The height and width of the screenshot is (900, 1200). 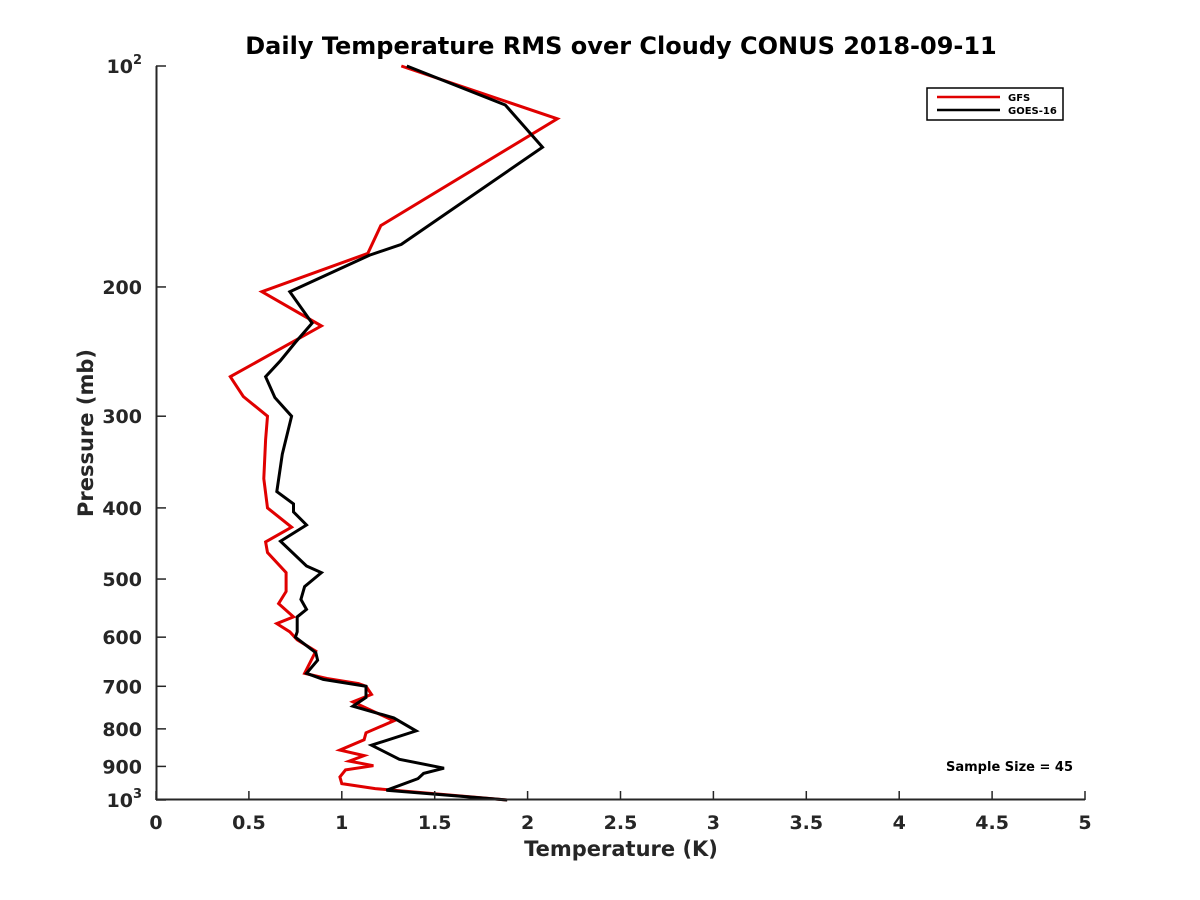 I want to click on y-tick-label: 200, so click(x=122, y=288).